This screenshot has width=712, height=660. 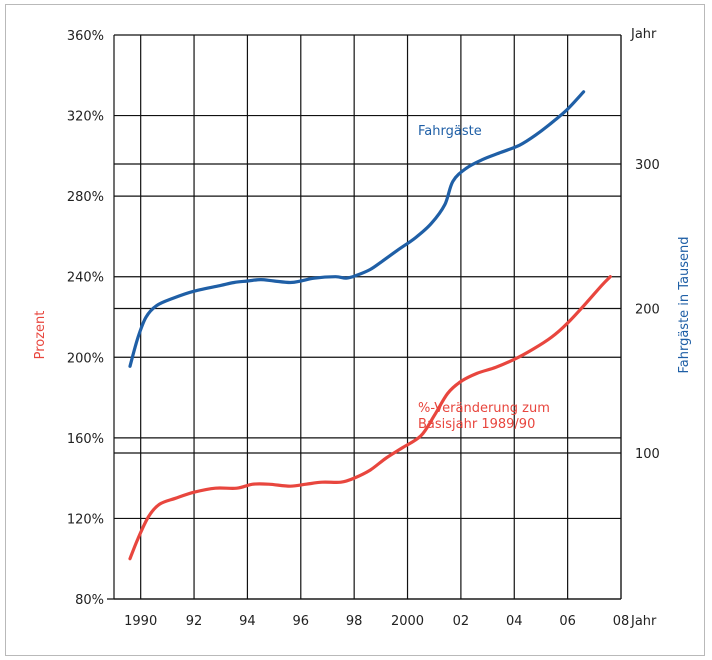 What do you see at coordinates (647, 165) in the screenshot?
I see `right-tick-label: 300` at bounding box center [647, 165].